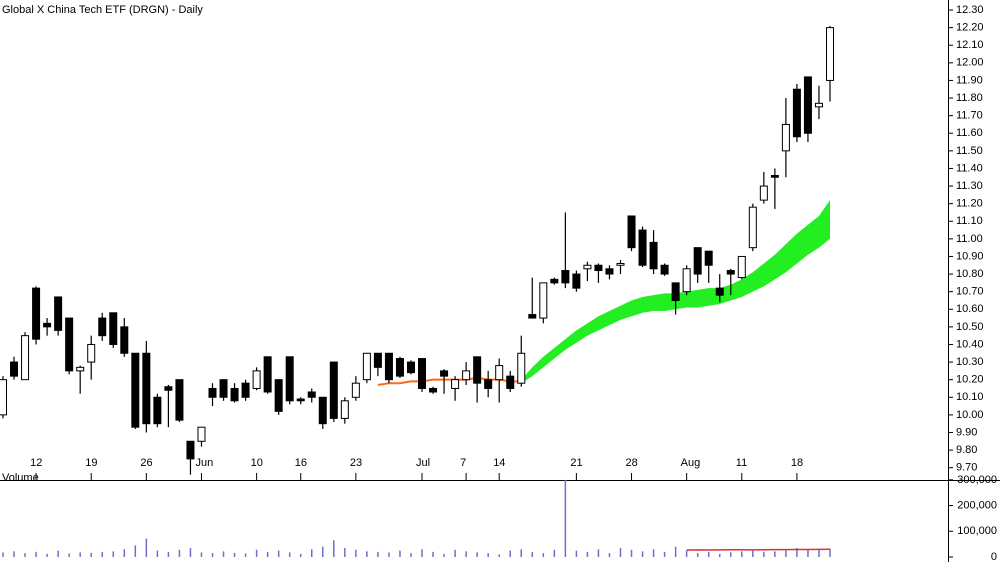 This screenshot has height=562, width=1000. I want to click on volume-tick-label: 300,000, so click(977, 480).